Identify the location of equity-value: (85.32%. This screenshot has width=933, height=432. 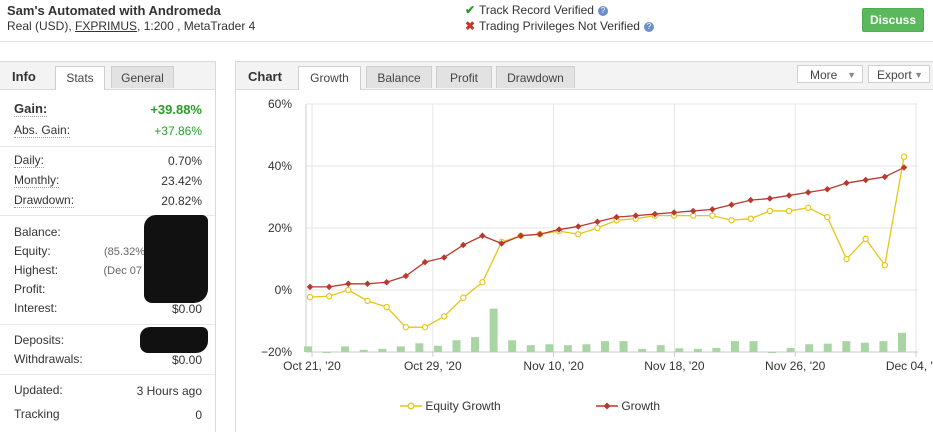
(124, 252).